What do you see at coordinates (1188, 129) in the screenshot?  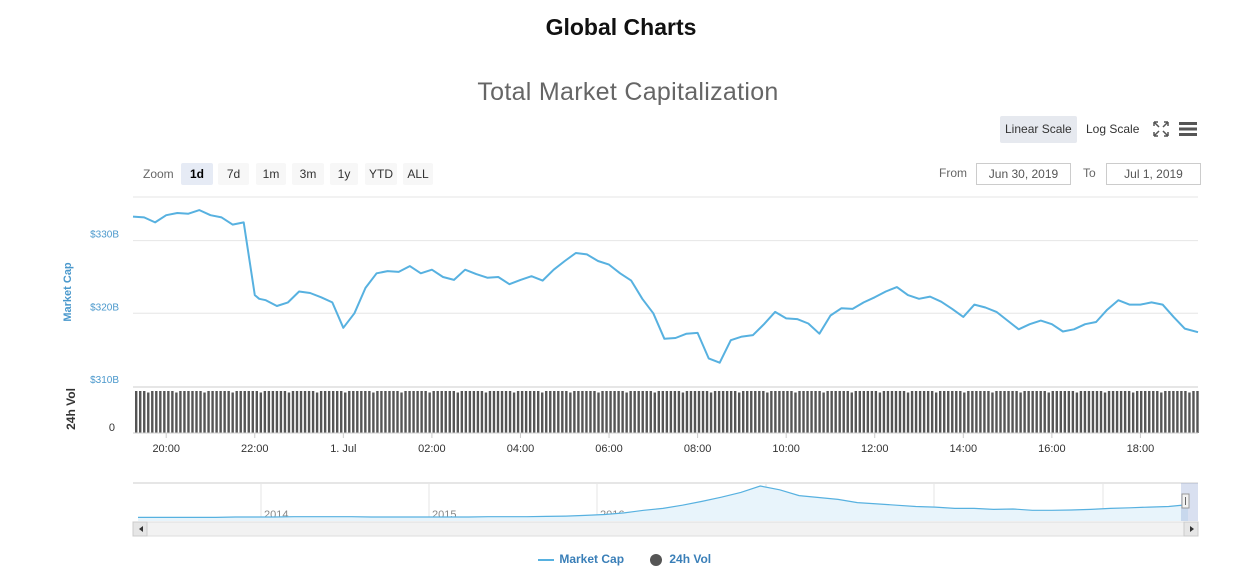 I see `hamburger-menu-icon` at bounding box center [1188, 129].